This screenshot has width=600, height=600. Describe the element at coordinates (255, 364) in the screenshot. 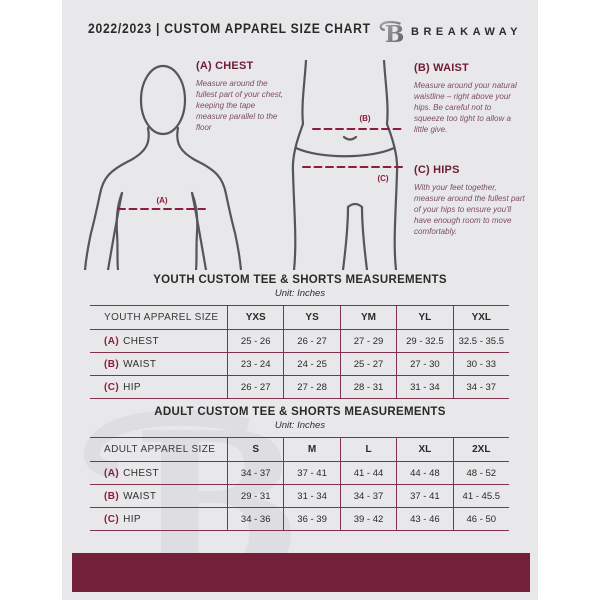

I see `table-cell: 23 - 24` at that location.